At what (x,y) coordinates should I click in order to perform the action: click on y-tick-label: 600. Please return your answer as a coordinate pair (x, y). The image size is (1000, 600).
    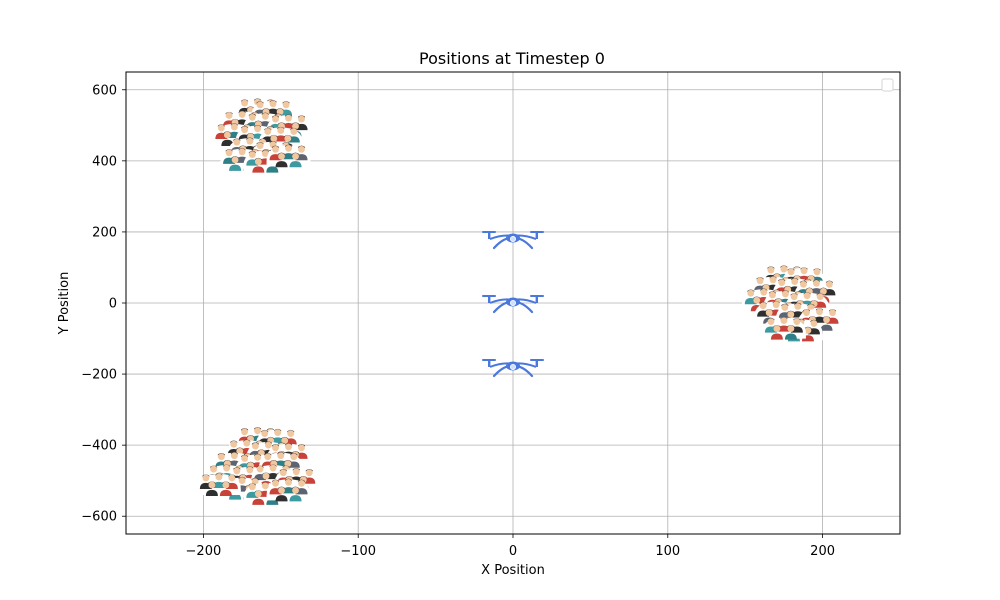
    Looking at the image, I should click on (104, 90).